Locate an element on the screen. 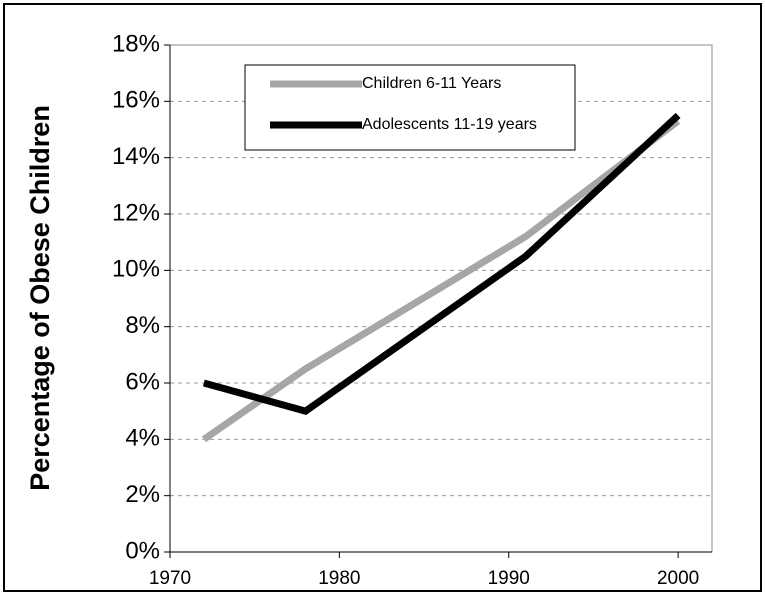 The image size is (765, 595). y-tick-label: 2% is located at coordinates (142, 494).